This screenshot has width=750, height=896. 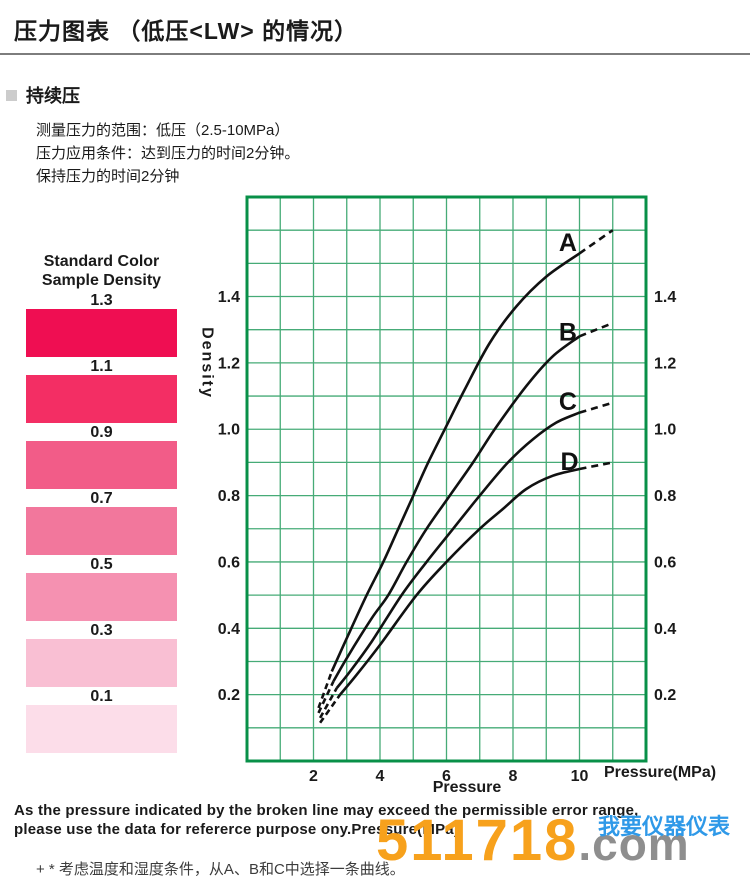 What do you see at coordinates (313, 776) in the screenshot?
I see `x-tick-label: 2` at bounding box center [313, 776].